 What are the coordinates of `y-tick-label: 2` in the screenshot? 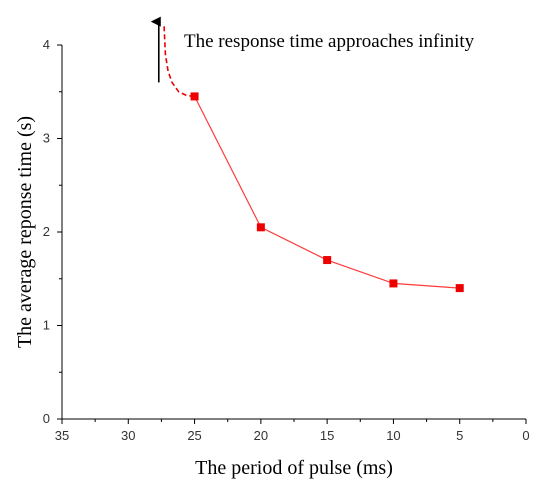 It's located at (46, 231).